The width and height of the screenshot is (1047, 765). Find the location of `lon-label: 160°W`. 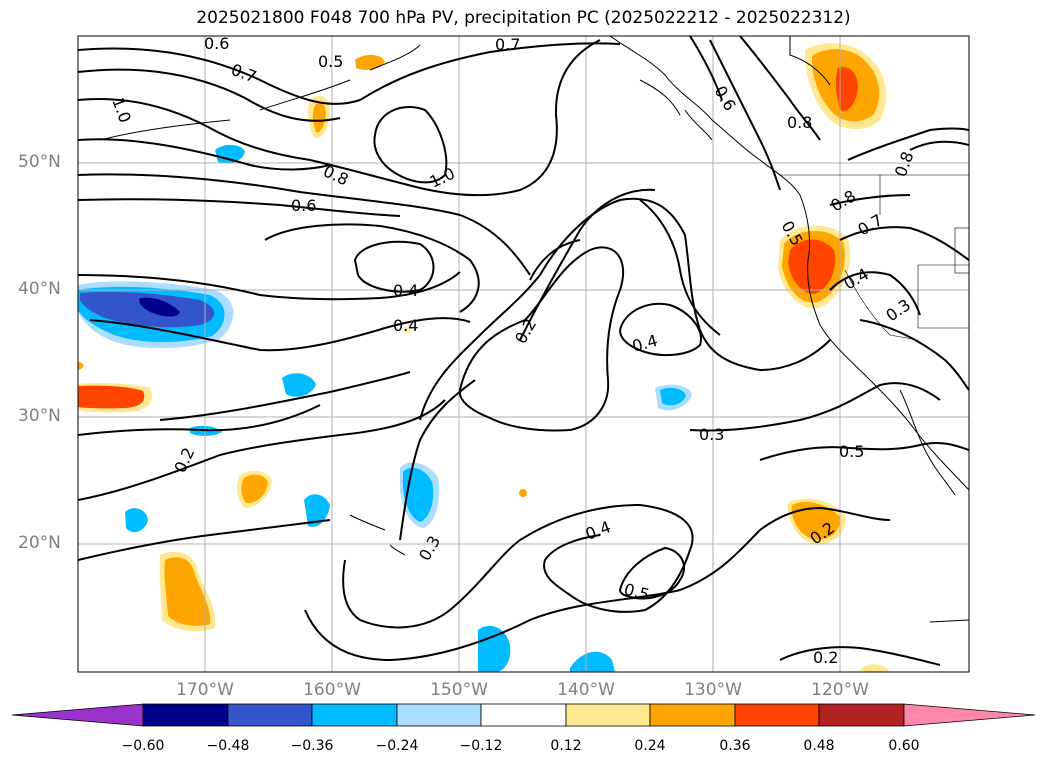

lon-label: 160°W is located at coordinates (332, 690).